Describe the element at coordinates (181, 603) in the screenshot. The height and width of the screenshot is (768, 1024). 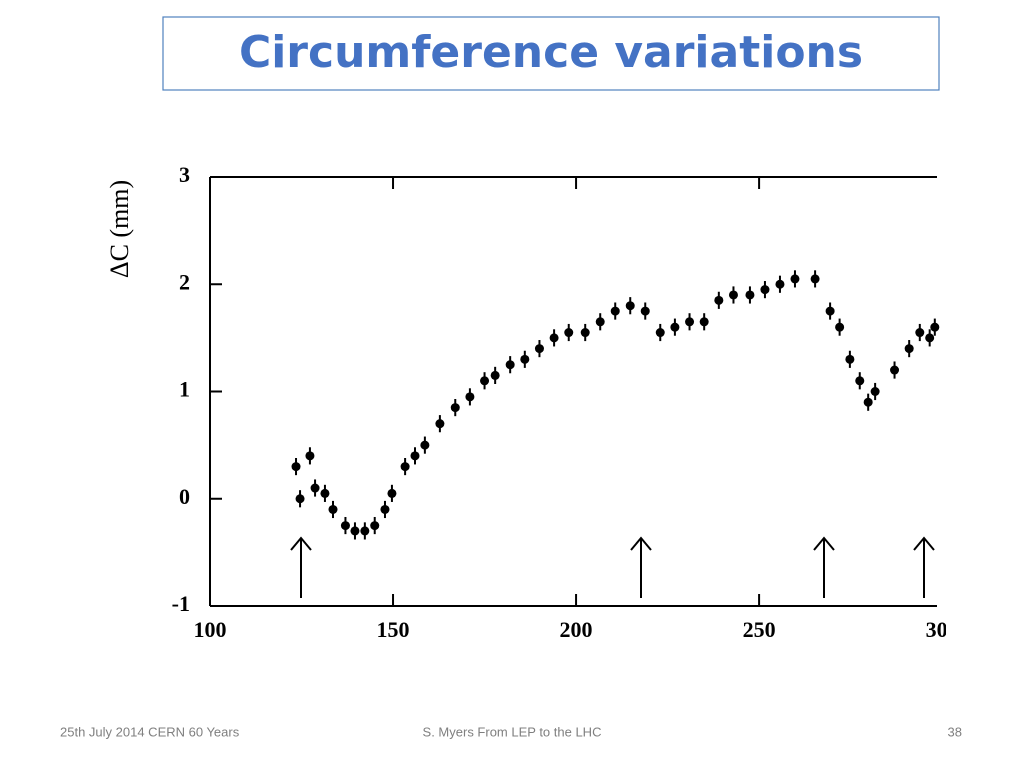
I see `y-tick-label: -1` at that location.